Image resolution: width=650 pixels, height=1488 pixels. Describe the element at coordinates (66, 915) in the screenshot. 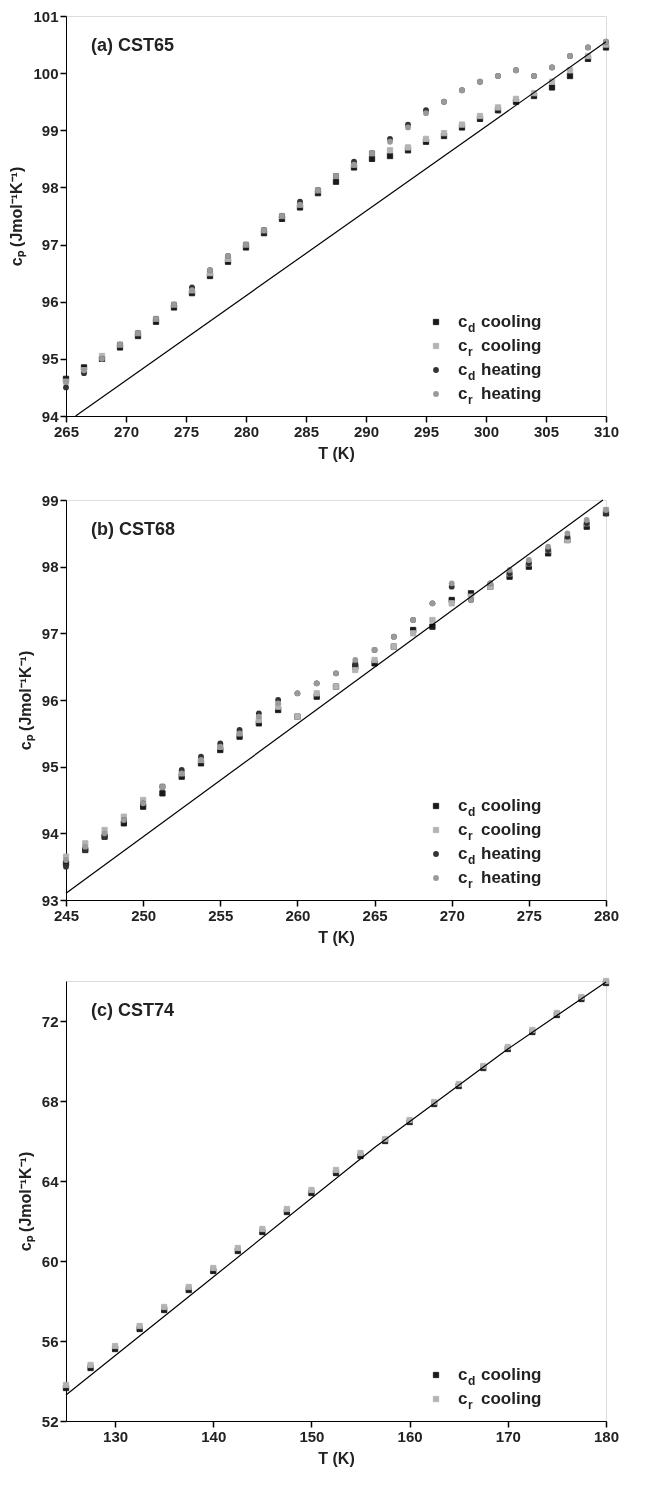

I see `x-tick-label: 245` at that location.